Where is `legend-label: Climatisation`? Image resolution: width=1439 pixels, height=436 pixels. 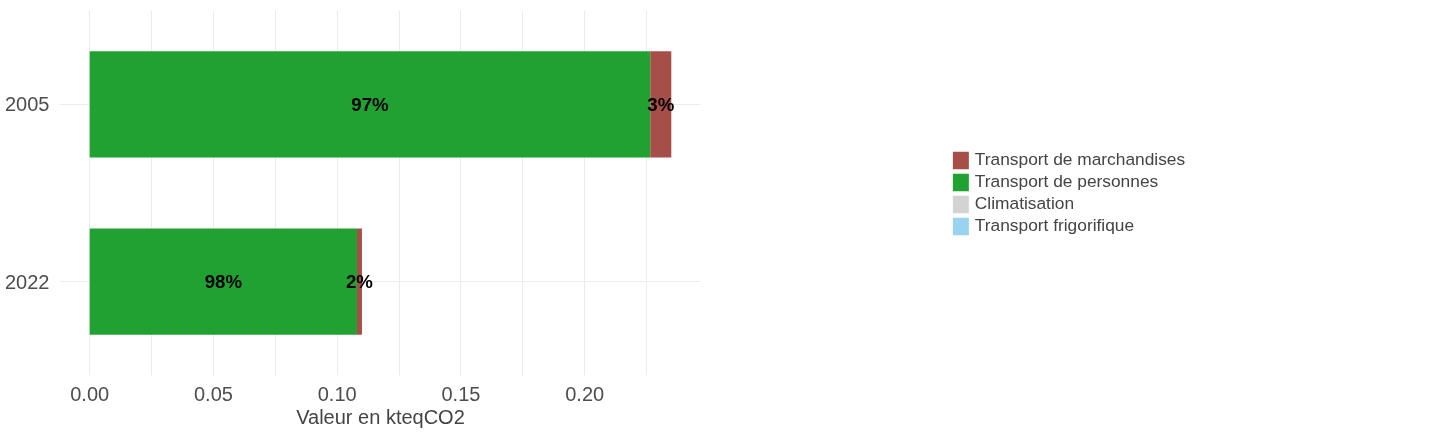 legend-label: Climatisation is located at coordinates (1024, 203).